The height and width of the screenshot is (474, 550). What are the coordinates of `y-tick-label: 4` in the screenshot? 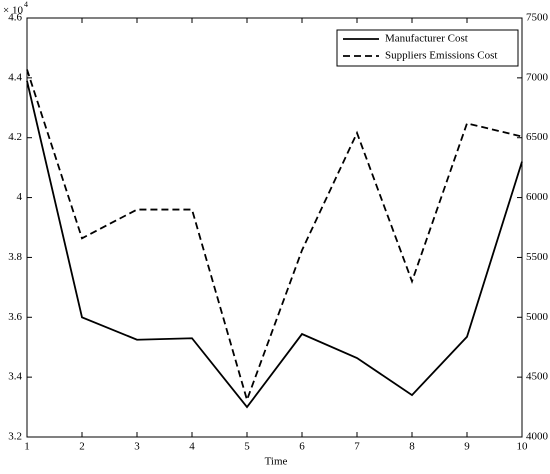 It's located at (20, 197).